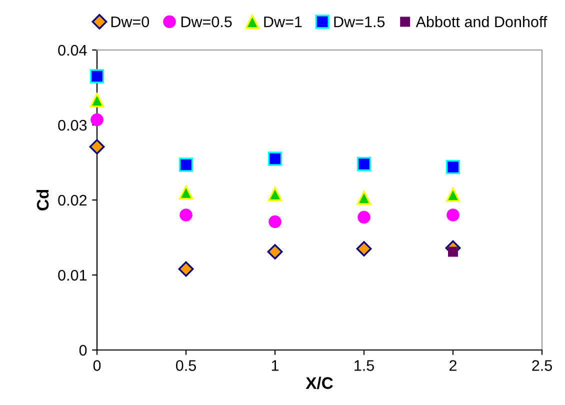  What do you see at coordinates (72, 200) in the screenshot?
I see `y-tick-label: 0.02` at bounding box center [72, 200].